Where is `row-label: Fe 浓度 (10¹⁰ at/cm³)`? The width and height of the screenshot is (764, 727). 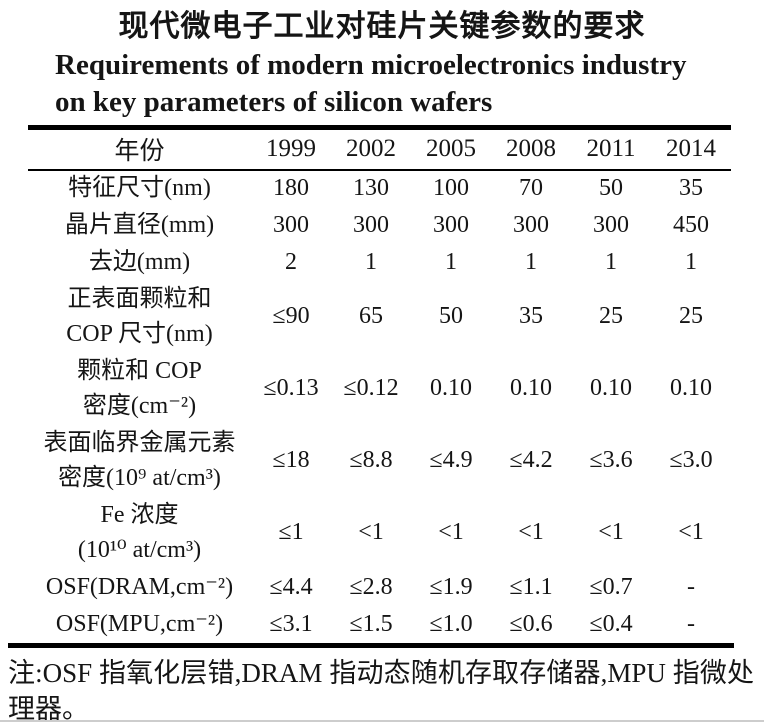 row-label: Fe 浓度 (10¹⁰ at/cm³) is located at coordinates (139, 532).